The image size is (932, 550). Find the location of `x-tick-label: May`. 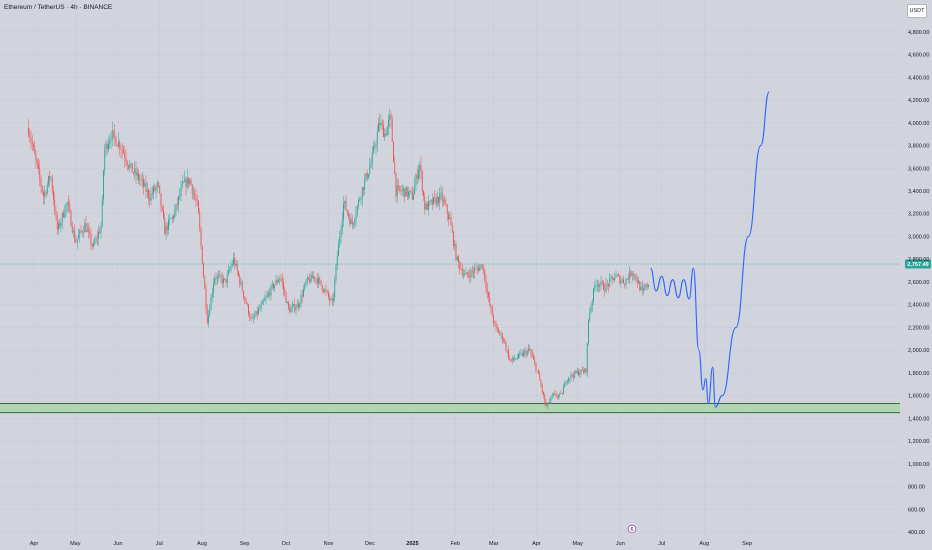

x-tick-label: May is located at coordinates (75, 544).